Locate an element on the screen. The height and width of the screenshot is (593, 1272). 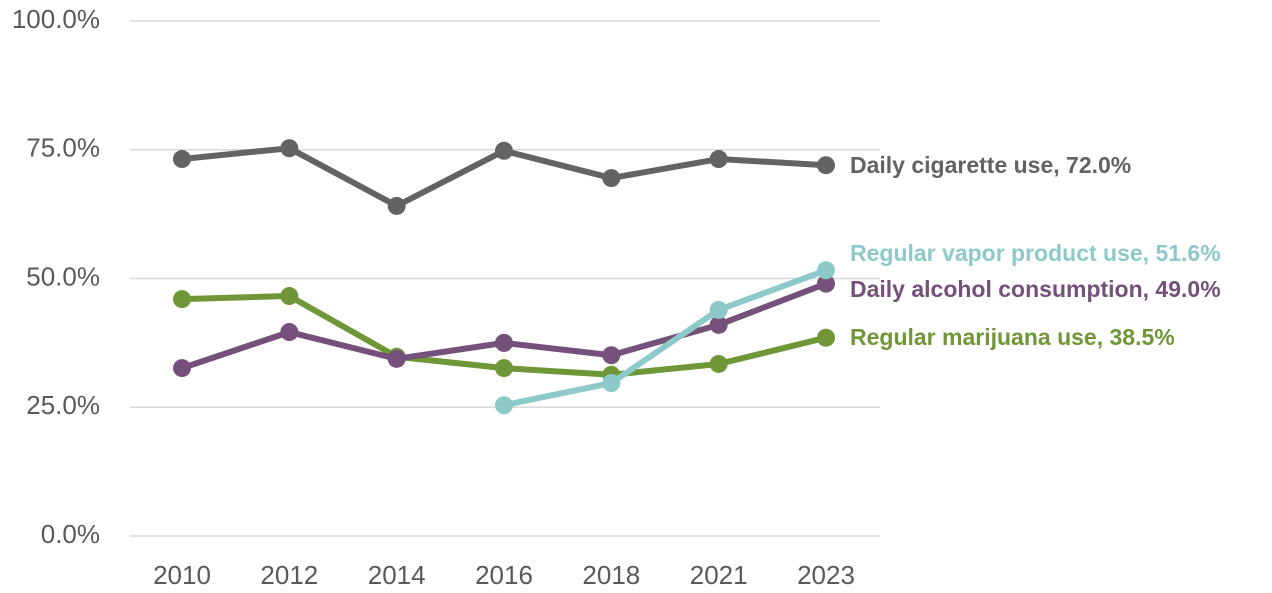
y-tick-label: 50.0% is located at coordinates (63, 276).